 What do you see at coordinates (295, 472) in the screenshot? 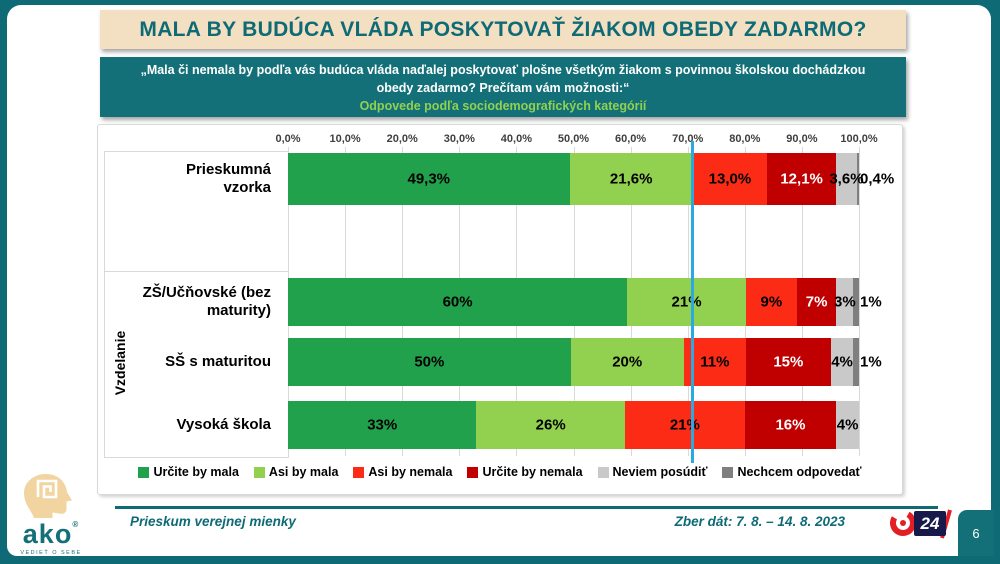
I see `legend-item: Asi by mala` at bounding box center [295, 472].